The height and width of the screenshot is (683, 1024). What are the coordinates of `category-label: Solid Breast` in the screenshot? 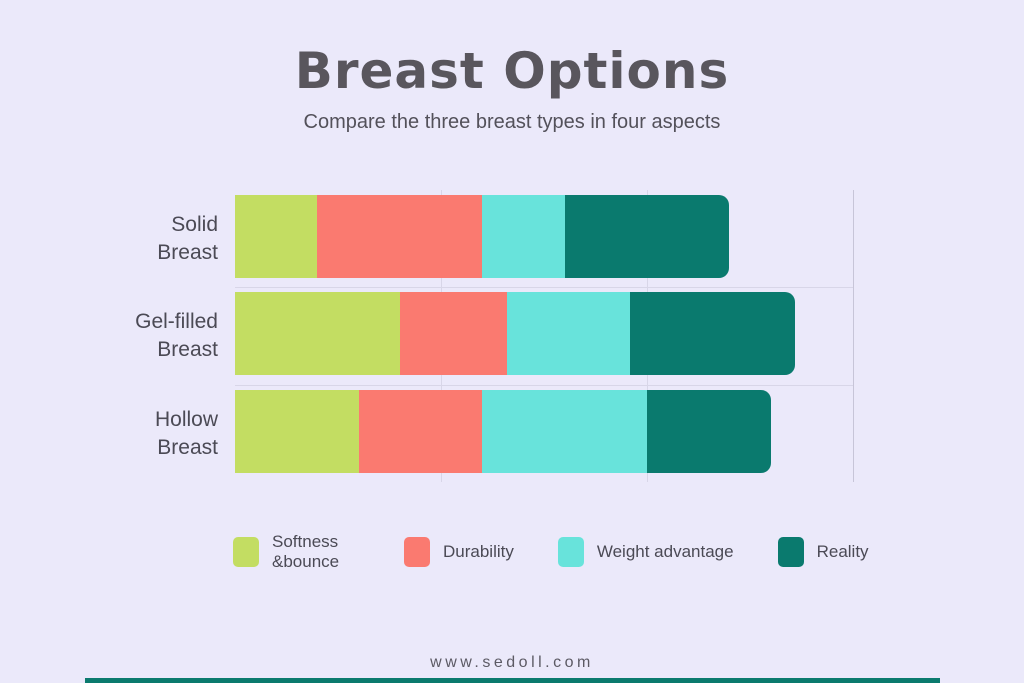 It's located at (109, 238).